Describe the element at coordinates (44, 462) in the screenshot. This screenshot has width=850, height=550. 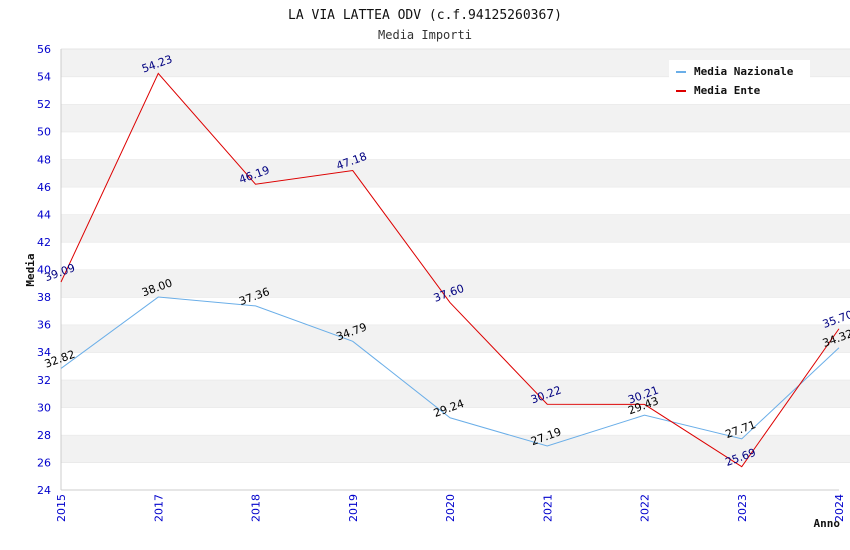
I see `y-tick-label: 26` at that location.